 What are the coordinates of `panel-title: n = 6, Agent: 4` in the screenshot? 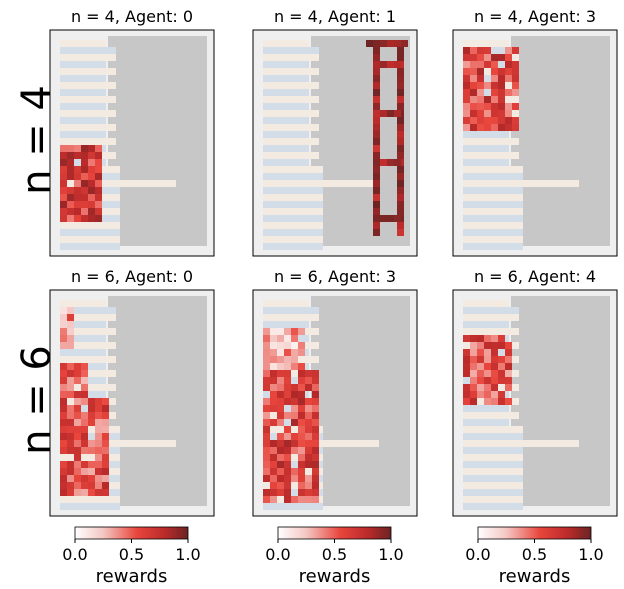 It's located at (535, 276).